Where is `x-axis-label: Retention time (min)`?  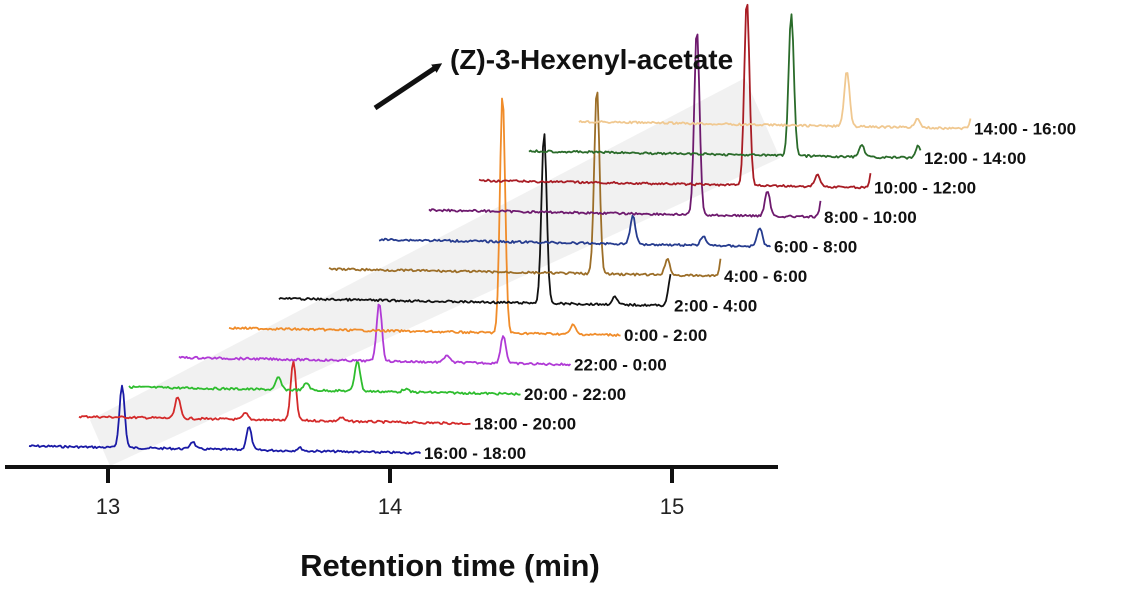 x-axis-label: Retention time (min) is located at coordinates (450, 565).